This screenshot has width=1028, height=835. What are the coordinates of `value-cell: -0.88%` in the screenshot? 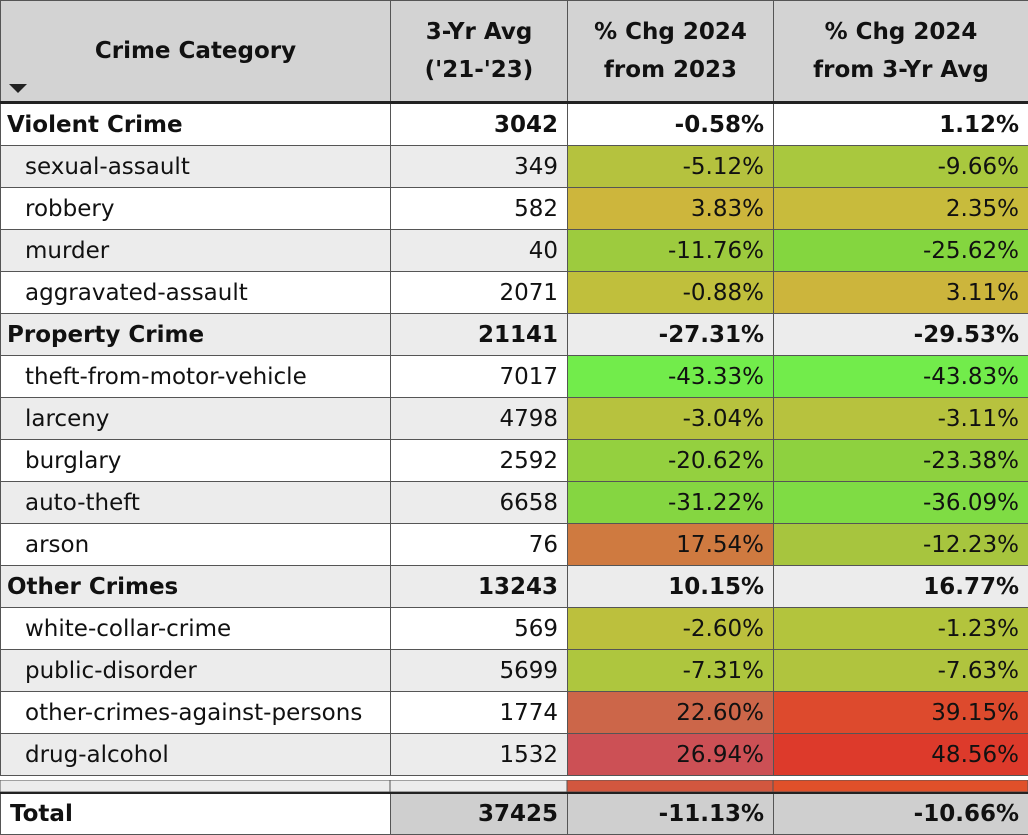 It's located at (671, 293).